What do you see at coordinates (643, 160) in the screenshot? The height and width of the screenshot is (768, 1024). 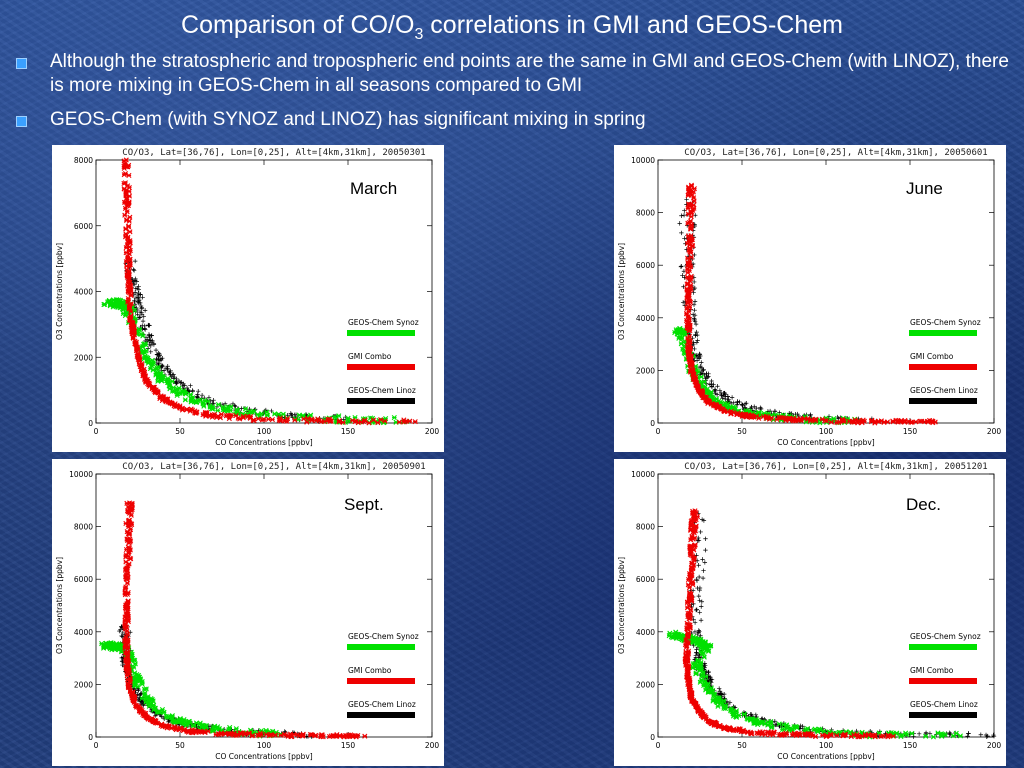 I see `y-tick-label: 10000` at bounding box center [643, 160].